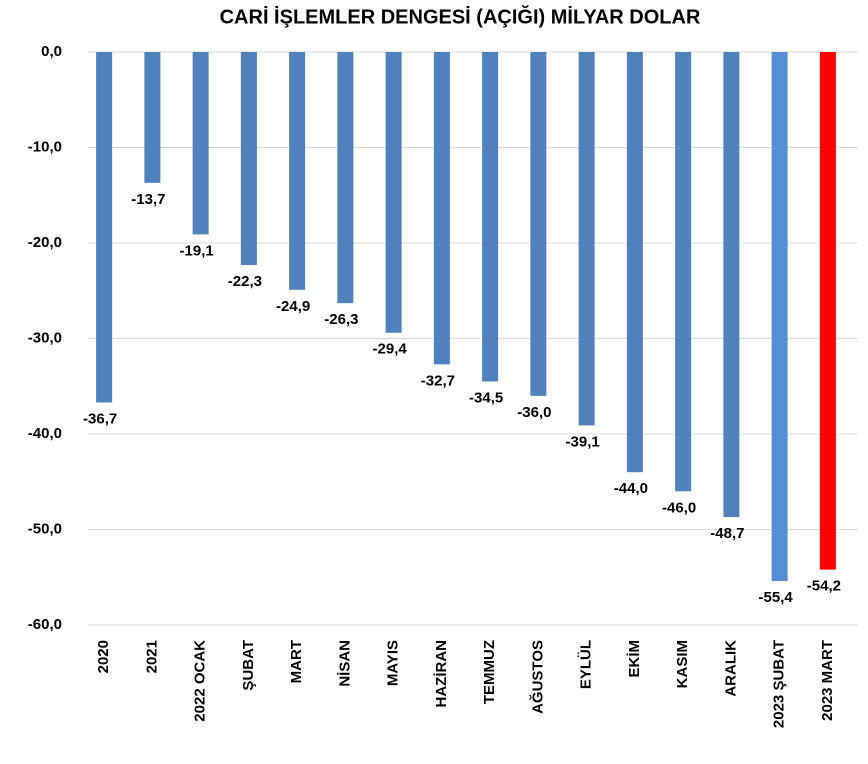 Image resolution: width=868 pixels, height=764 pixels. Describe the element at coordinates (486, 397) in the screenshot. I see `data-label: -34,5` at that location.